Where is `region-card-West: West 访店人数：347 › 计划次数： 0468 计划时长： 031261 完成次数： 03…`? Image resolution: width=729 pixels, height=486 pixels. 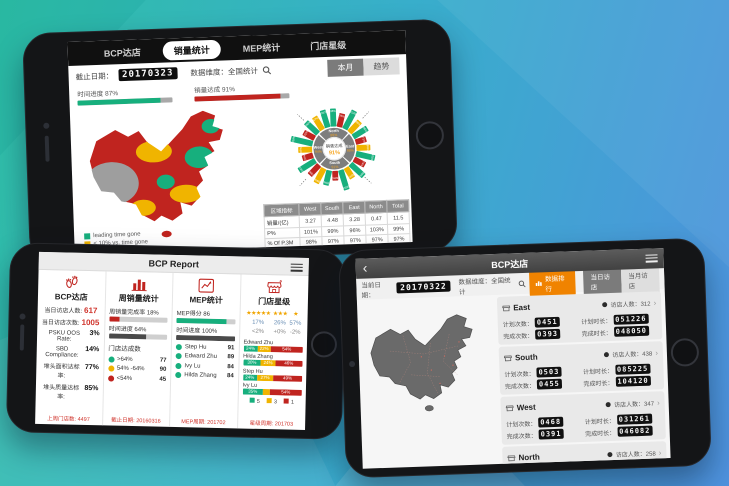 region-card-West: West 访店人数：347 › 计划次数： 0468 计划时长： 031261 完成次数： 03… is located at coordinates (583, 418).